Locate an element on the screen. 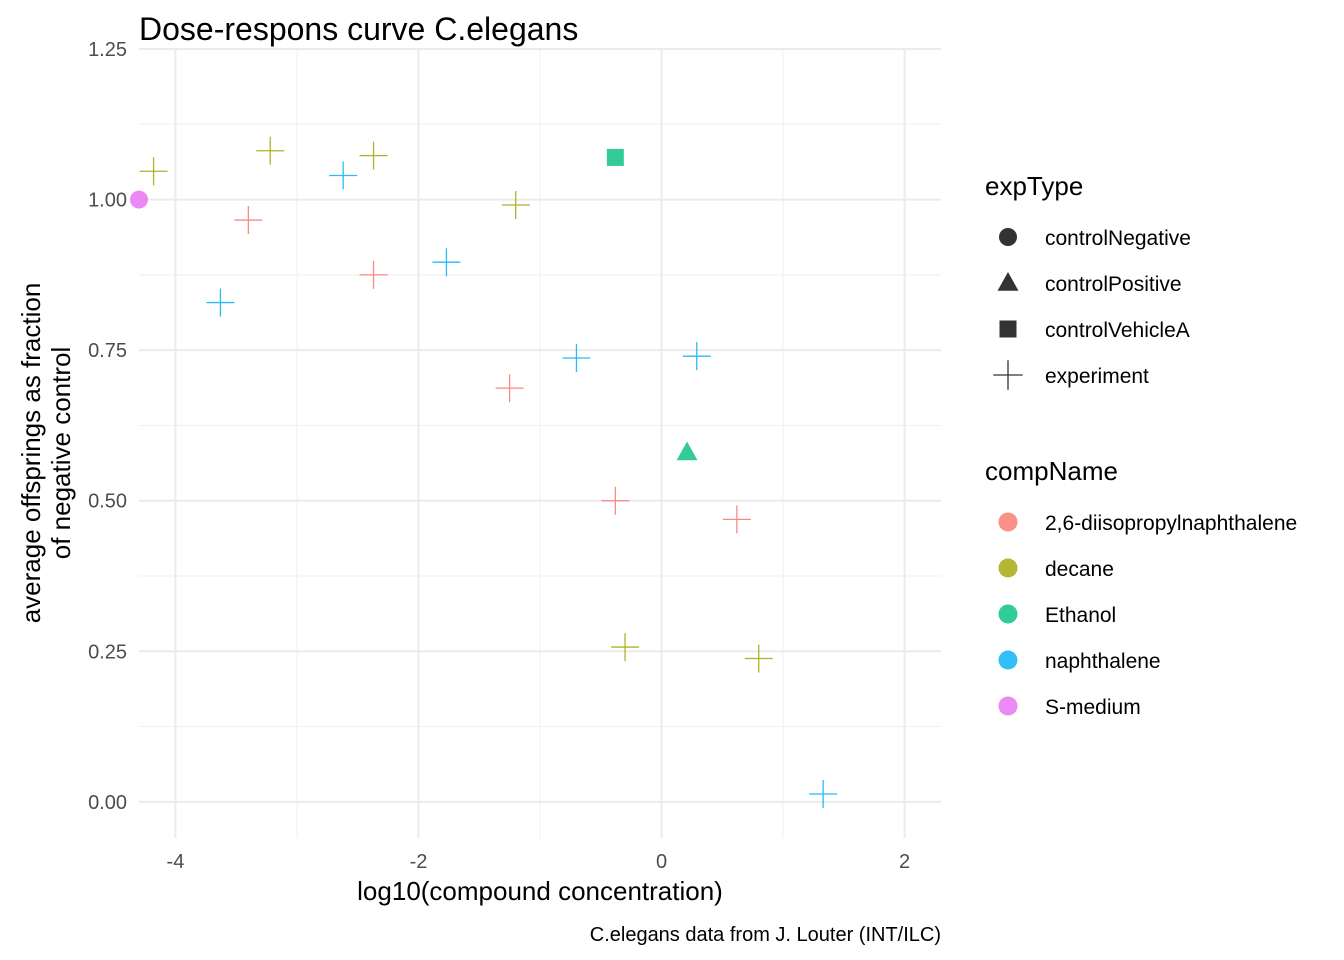 The width and height of the screenshot is (1344, 960). legend-compname-label: S-medium is located at coordinates (1093, 707).